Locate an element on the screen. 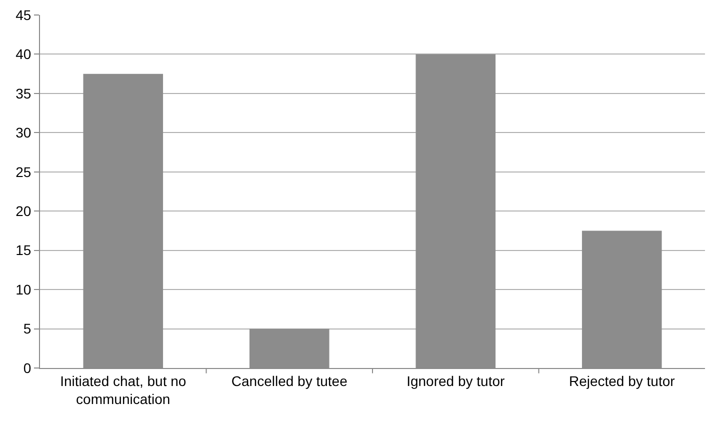 The width and height of the screenshot is (715, 433). x-tick-label: Ignored by tutor is located at coordinates (455, 380).